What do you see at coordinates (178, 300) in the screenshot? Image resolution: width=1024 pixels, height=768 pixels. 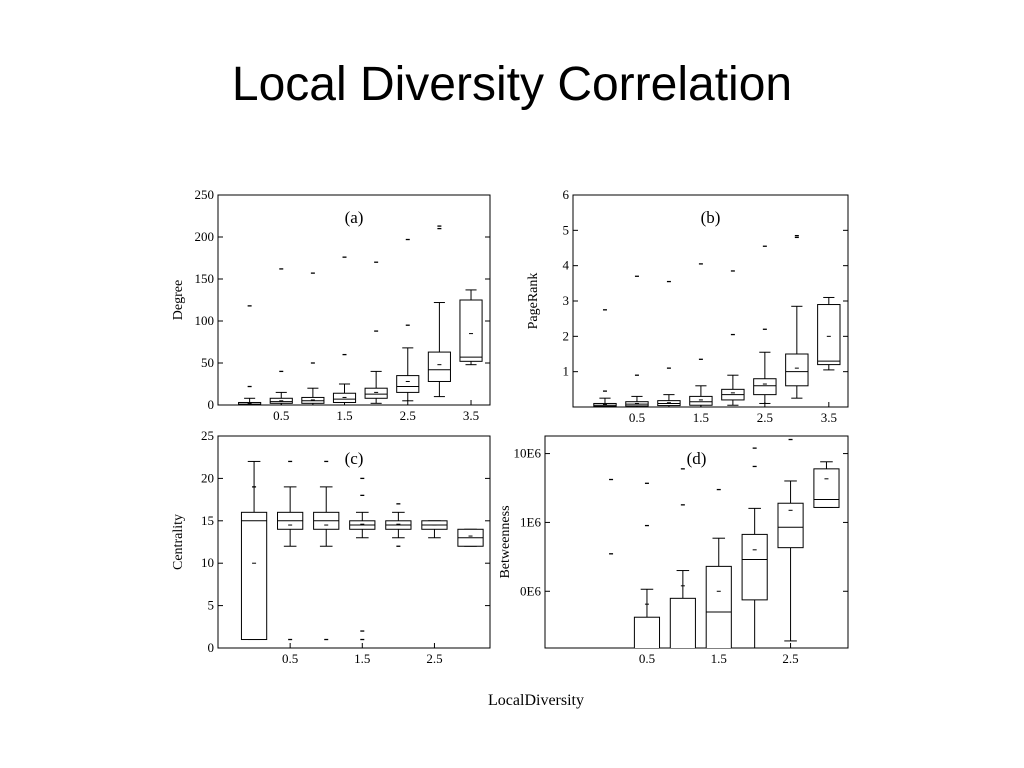 I see `y-axis-label: Degree` at bounding box center [178, 300].